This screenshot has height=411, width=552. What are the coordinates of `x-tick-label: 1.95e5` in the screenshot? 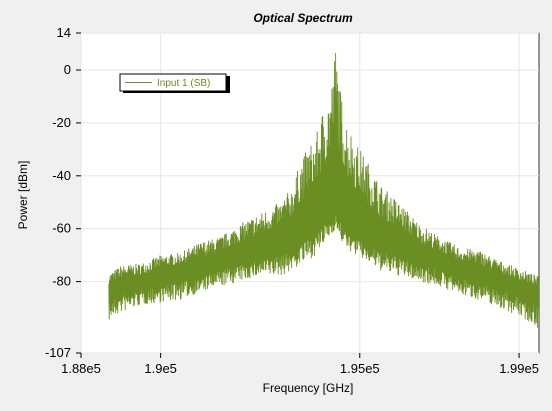 It's located at (360, 368).